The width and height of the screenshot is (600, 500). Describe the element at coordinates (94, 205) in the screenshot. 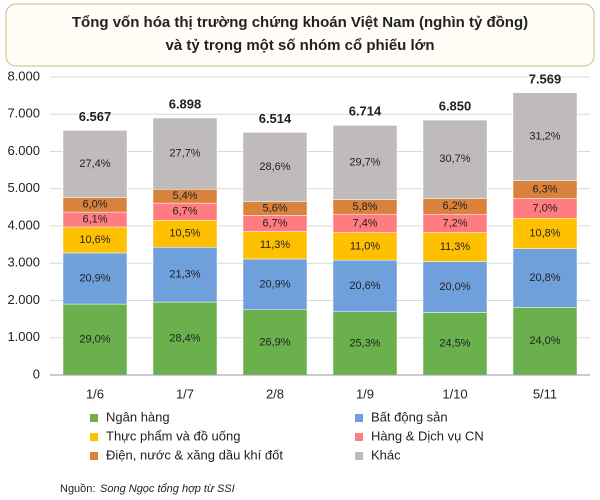

I see `value-label: 6,0%` at that location.